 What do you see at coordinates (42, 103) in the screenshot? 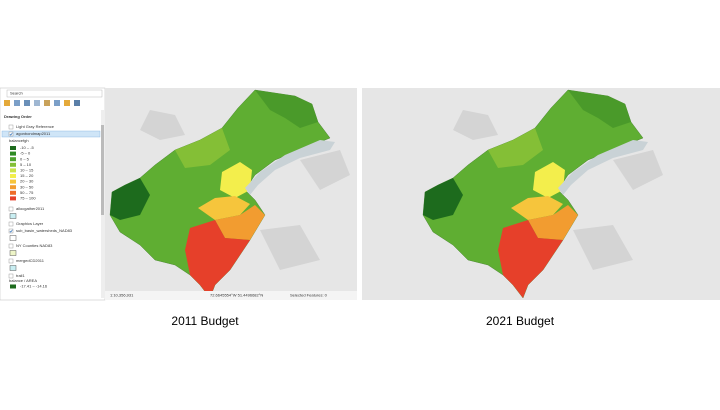
I see `toolbar` at bounding box center [42, 103].